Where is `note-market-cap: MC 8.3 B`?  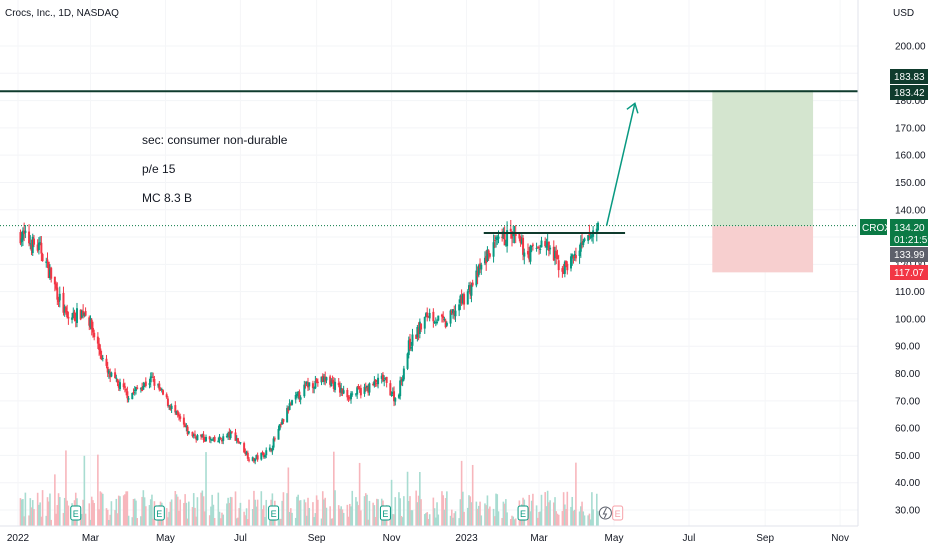
note-market-cap: MC 8.3 B is located at coordinates (167, 198).